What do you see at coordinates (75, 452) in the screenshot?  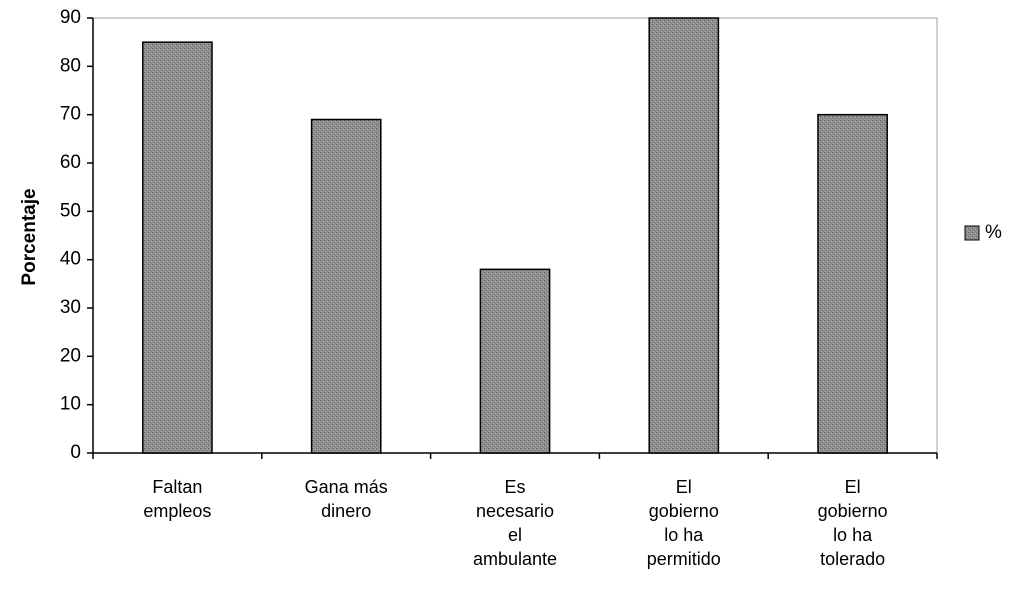 I see `y-tick-label: 0` at bounding box center [75, 452].